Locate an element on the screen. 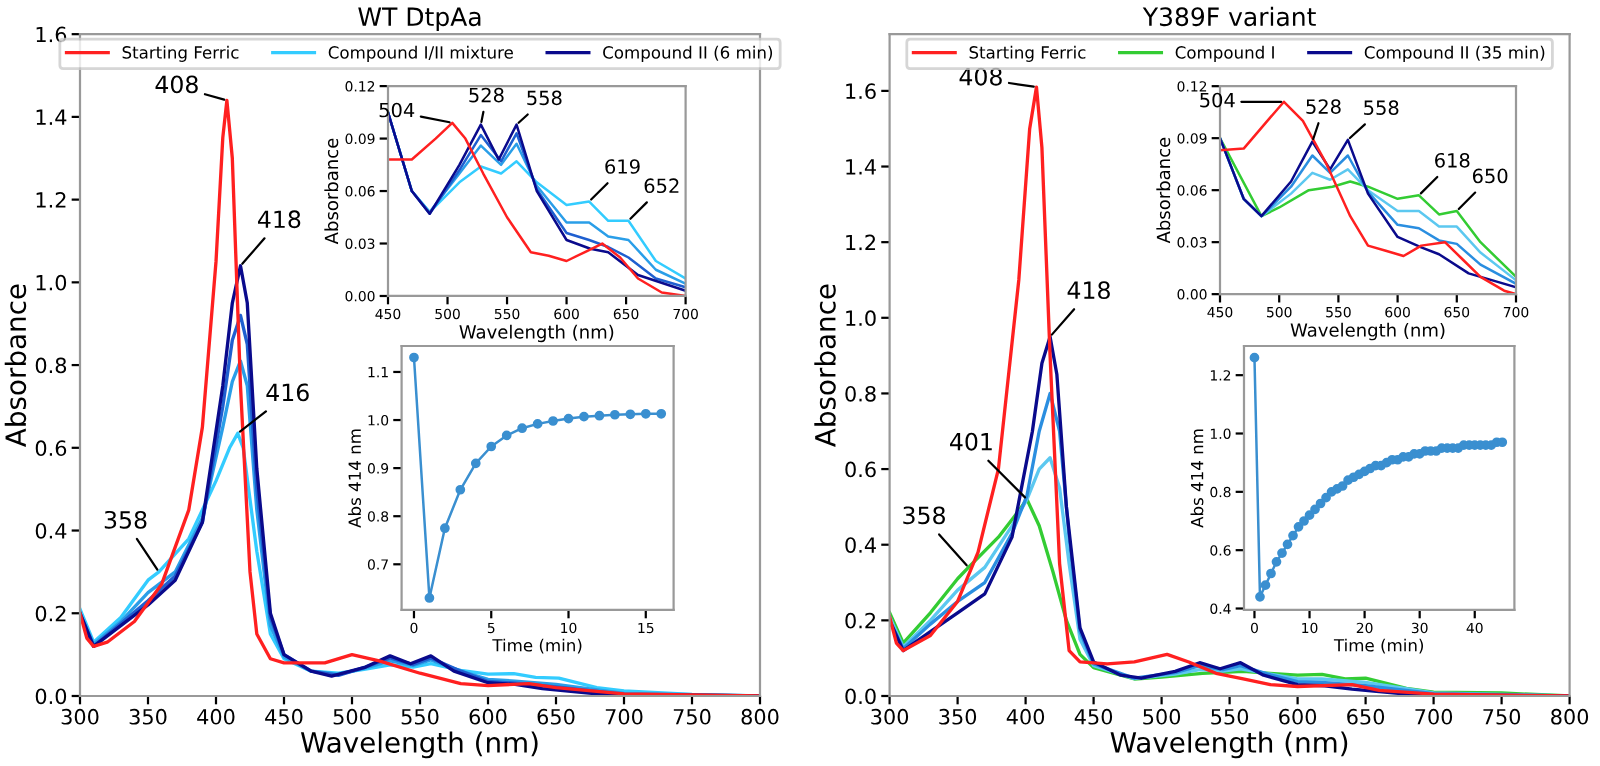 The width and height of the screenshot is (1600, 766). legend-label: Compound I is located at coordinates (1224, 53).